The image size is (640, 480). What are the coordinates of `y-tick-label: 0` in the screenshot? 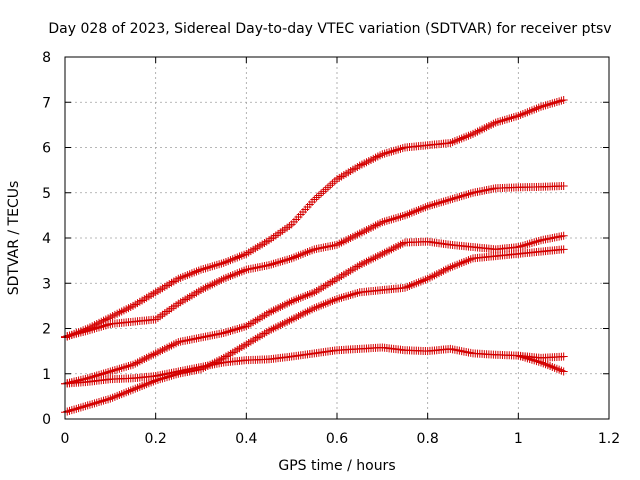 It's located at (46, 420).